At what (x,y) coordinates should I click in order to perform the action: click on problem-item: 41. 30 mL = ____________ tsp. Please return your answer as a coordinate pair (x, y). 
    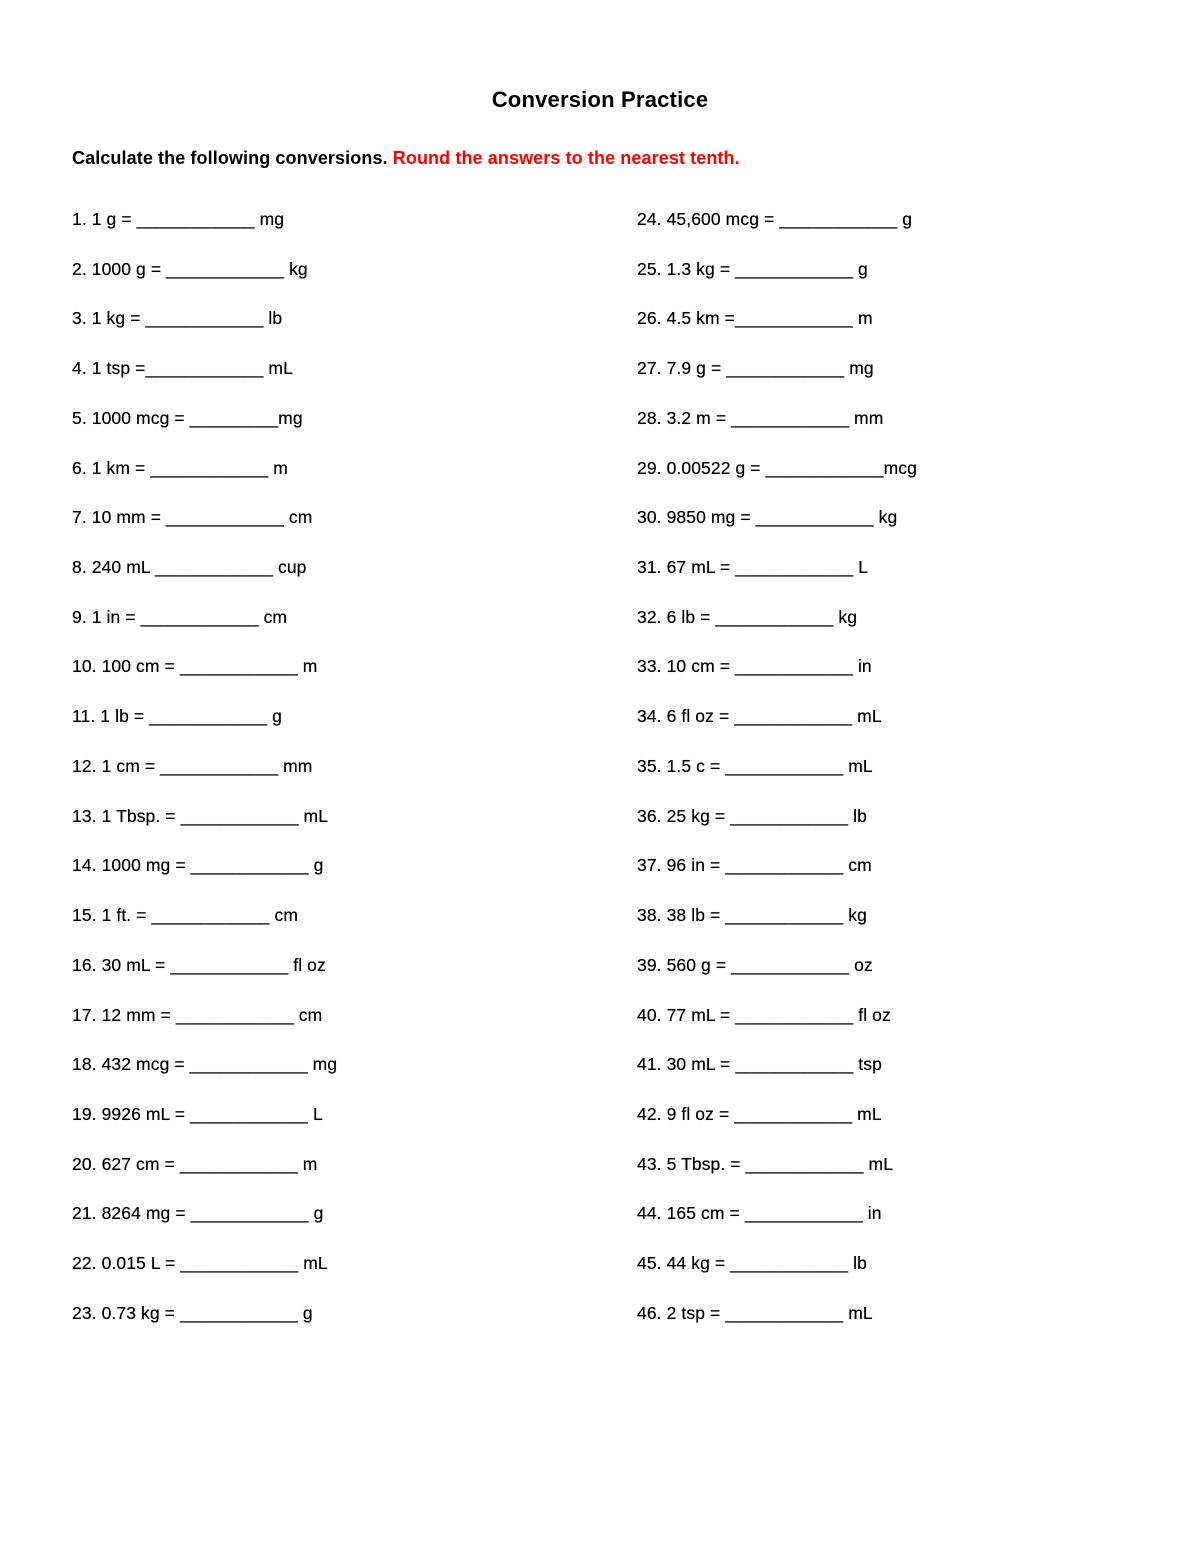
    Looking at the image, I should click on (759, 1064).